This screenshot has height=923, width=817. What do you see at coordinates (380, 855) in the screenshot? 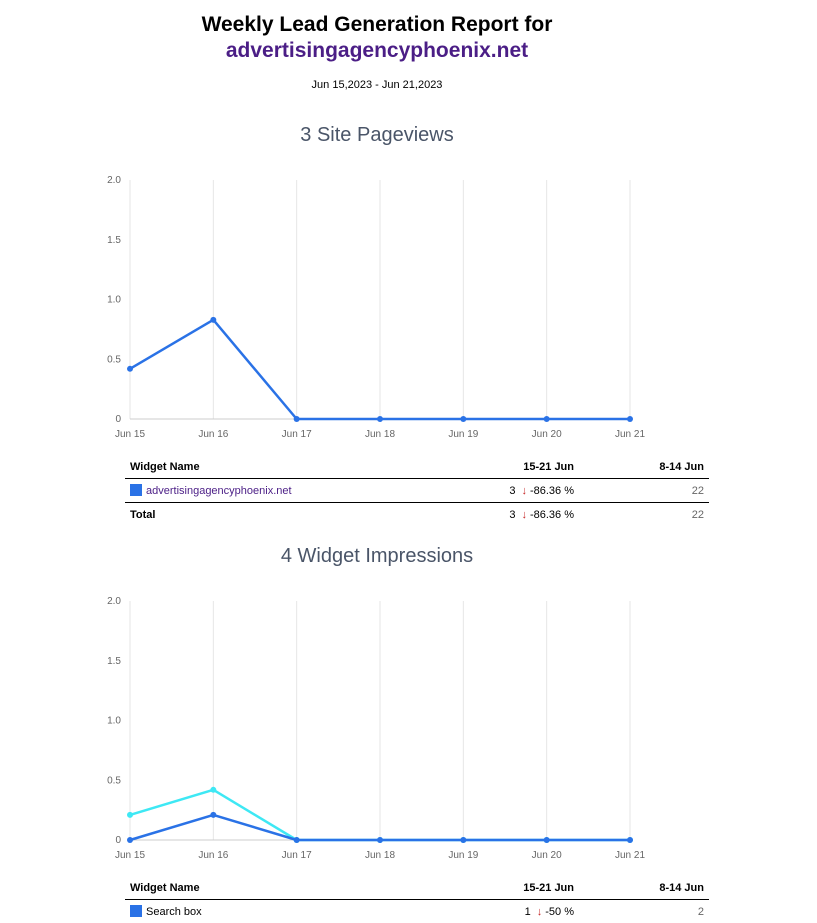
I see `x-tick-label: Jun 18` at bounding box center [380, 855].